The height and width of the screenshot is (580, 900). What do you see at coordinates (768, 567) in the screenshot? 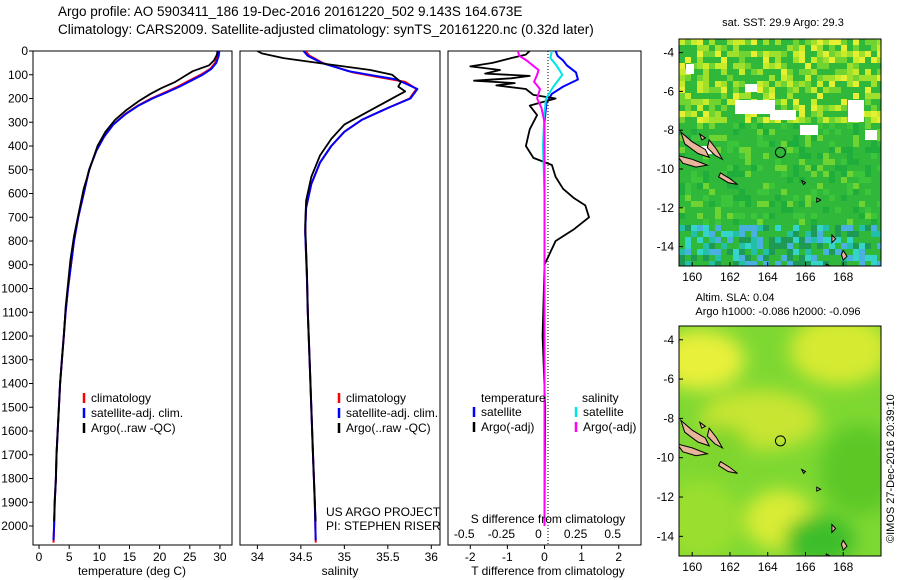
I see `lon-tick-label: 164` at bounding box center [768, 567].